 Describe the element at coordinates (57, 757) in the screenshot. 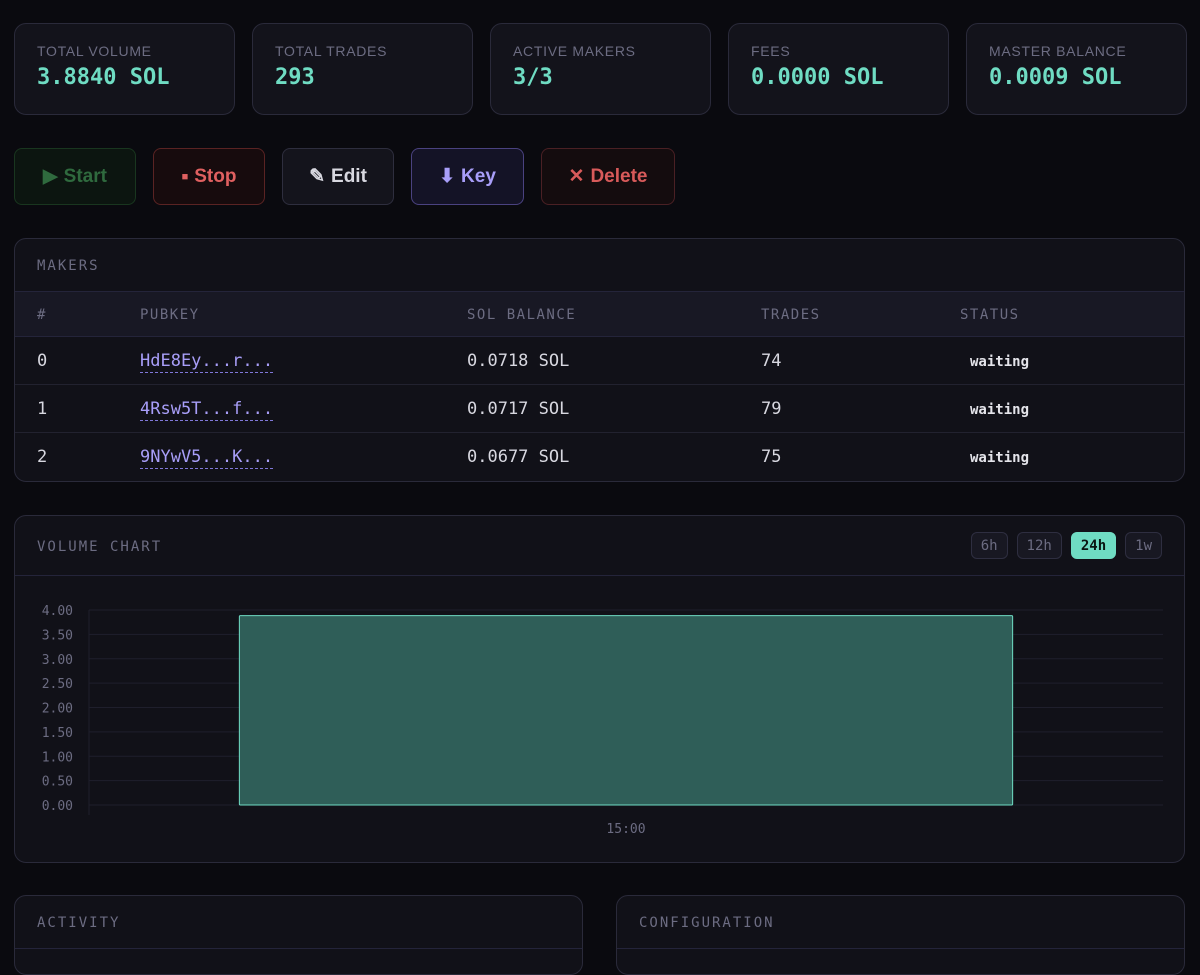

I see `y-tick-label: 1.00` at that location.